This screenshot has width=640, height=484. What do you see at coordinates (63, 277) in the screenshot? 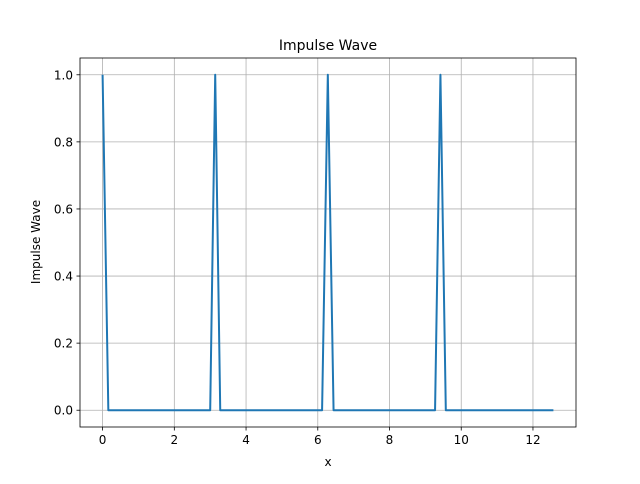
I see `y-tick-label: 0.4` at bounding box center [63, 277].